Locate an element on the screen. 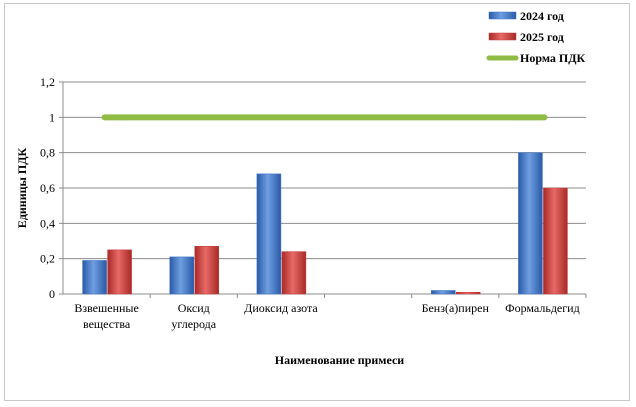 The height and width of the screenshot is (407, 636). category-label: Оксид is located at coordinates (194, 308).